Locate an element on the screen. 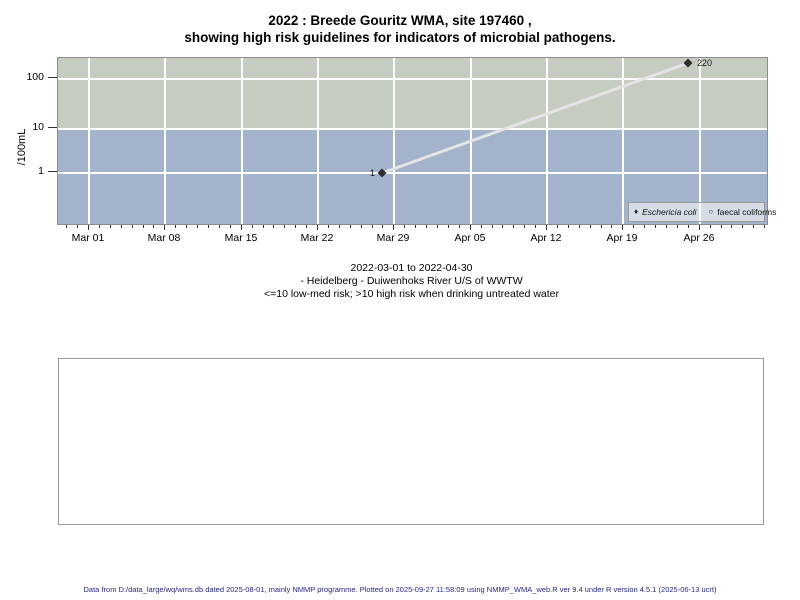  xtick-label: Mar 08 is located at coordinates (164, 238).